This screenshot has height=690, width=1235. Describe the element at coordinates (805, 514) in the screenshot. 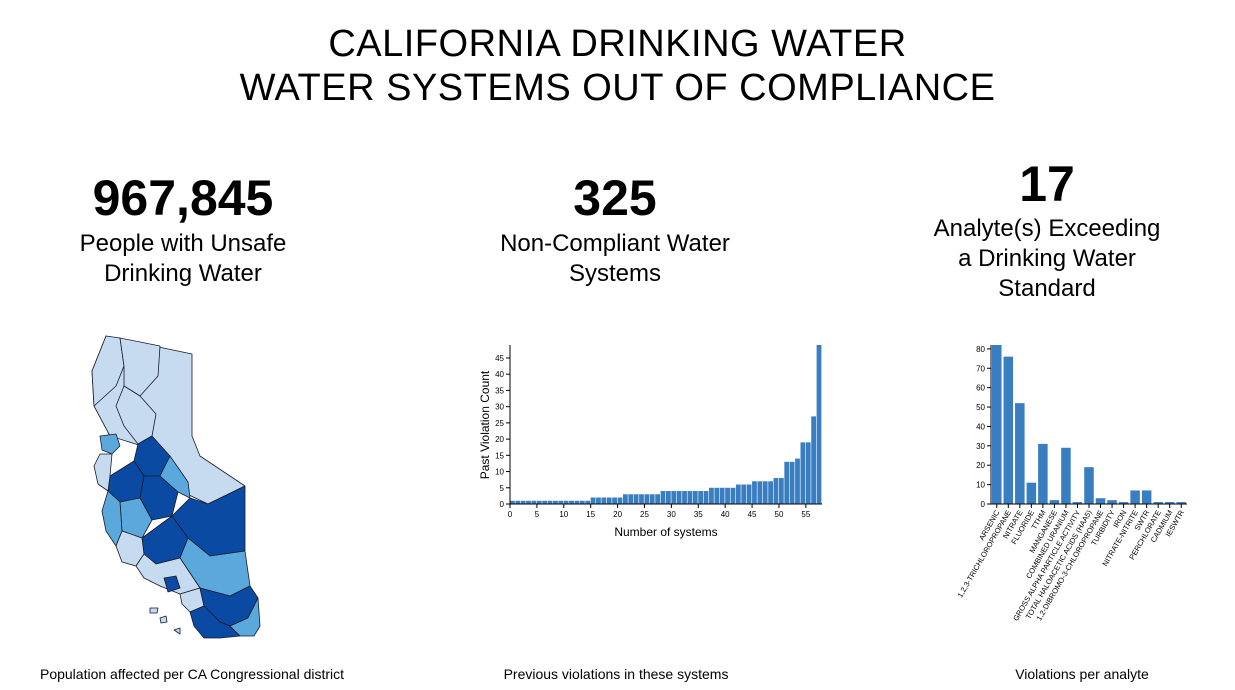

I see `hist-x-tick-label: 55` at that location.